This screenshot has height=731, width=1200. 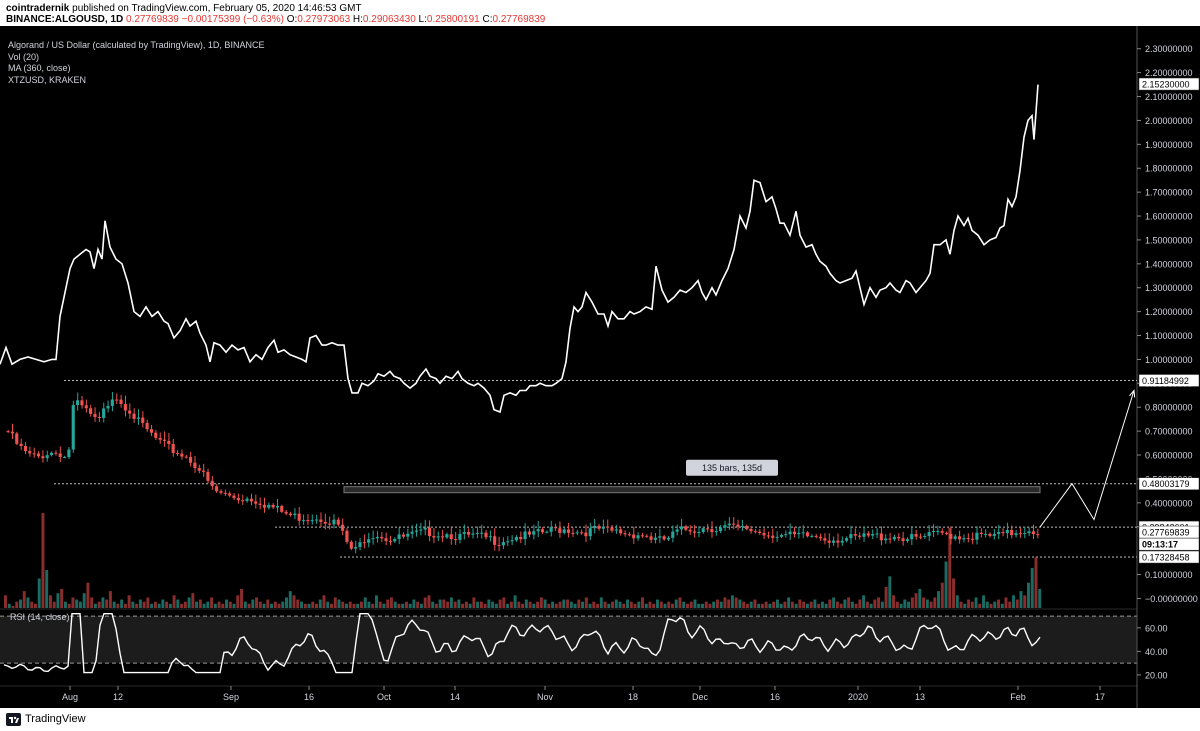 I want to click on footer-brand: TradingView, so click(x=55, y=719).